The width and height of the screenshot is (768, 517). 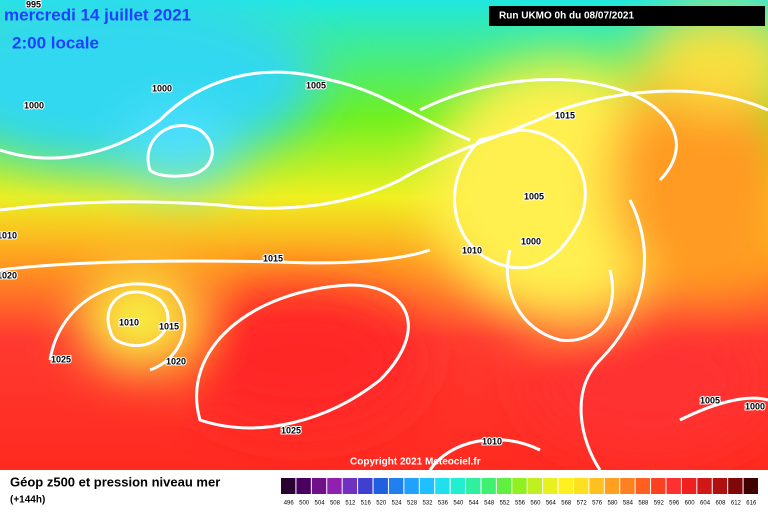 I want to click on scale-label: 508, so click(x=335, y=504).